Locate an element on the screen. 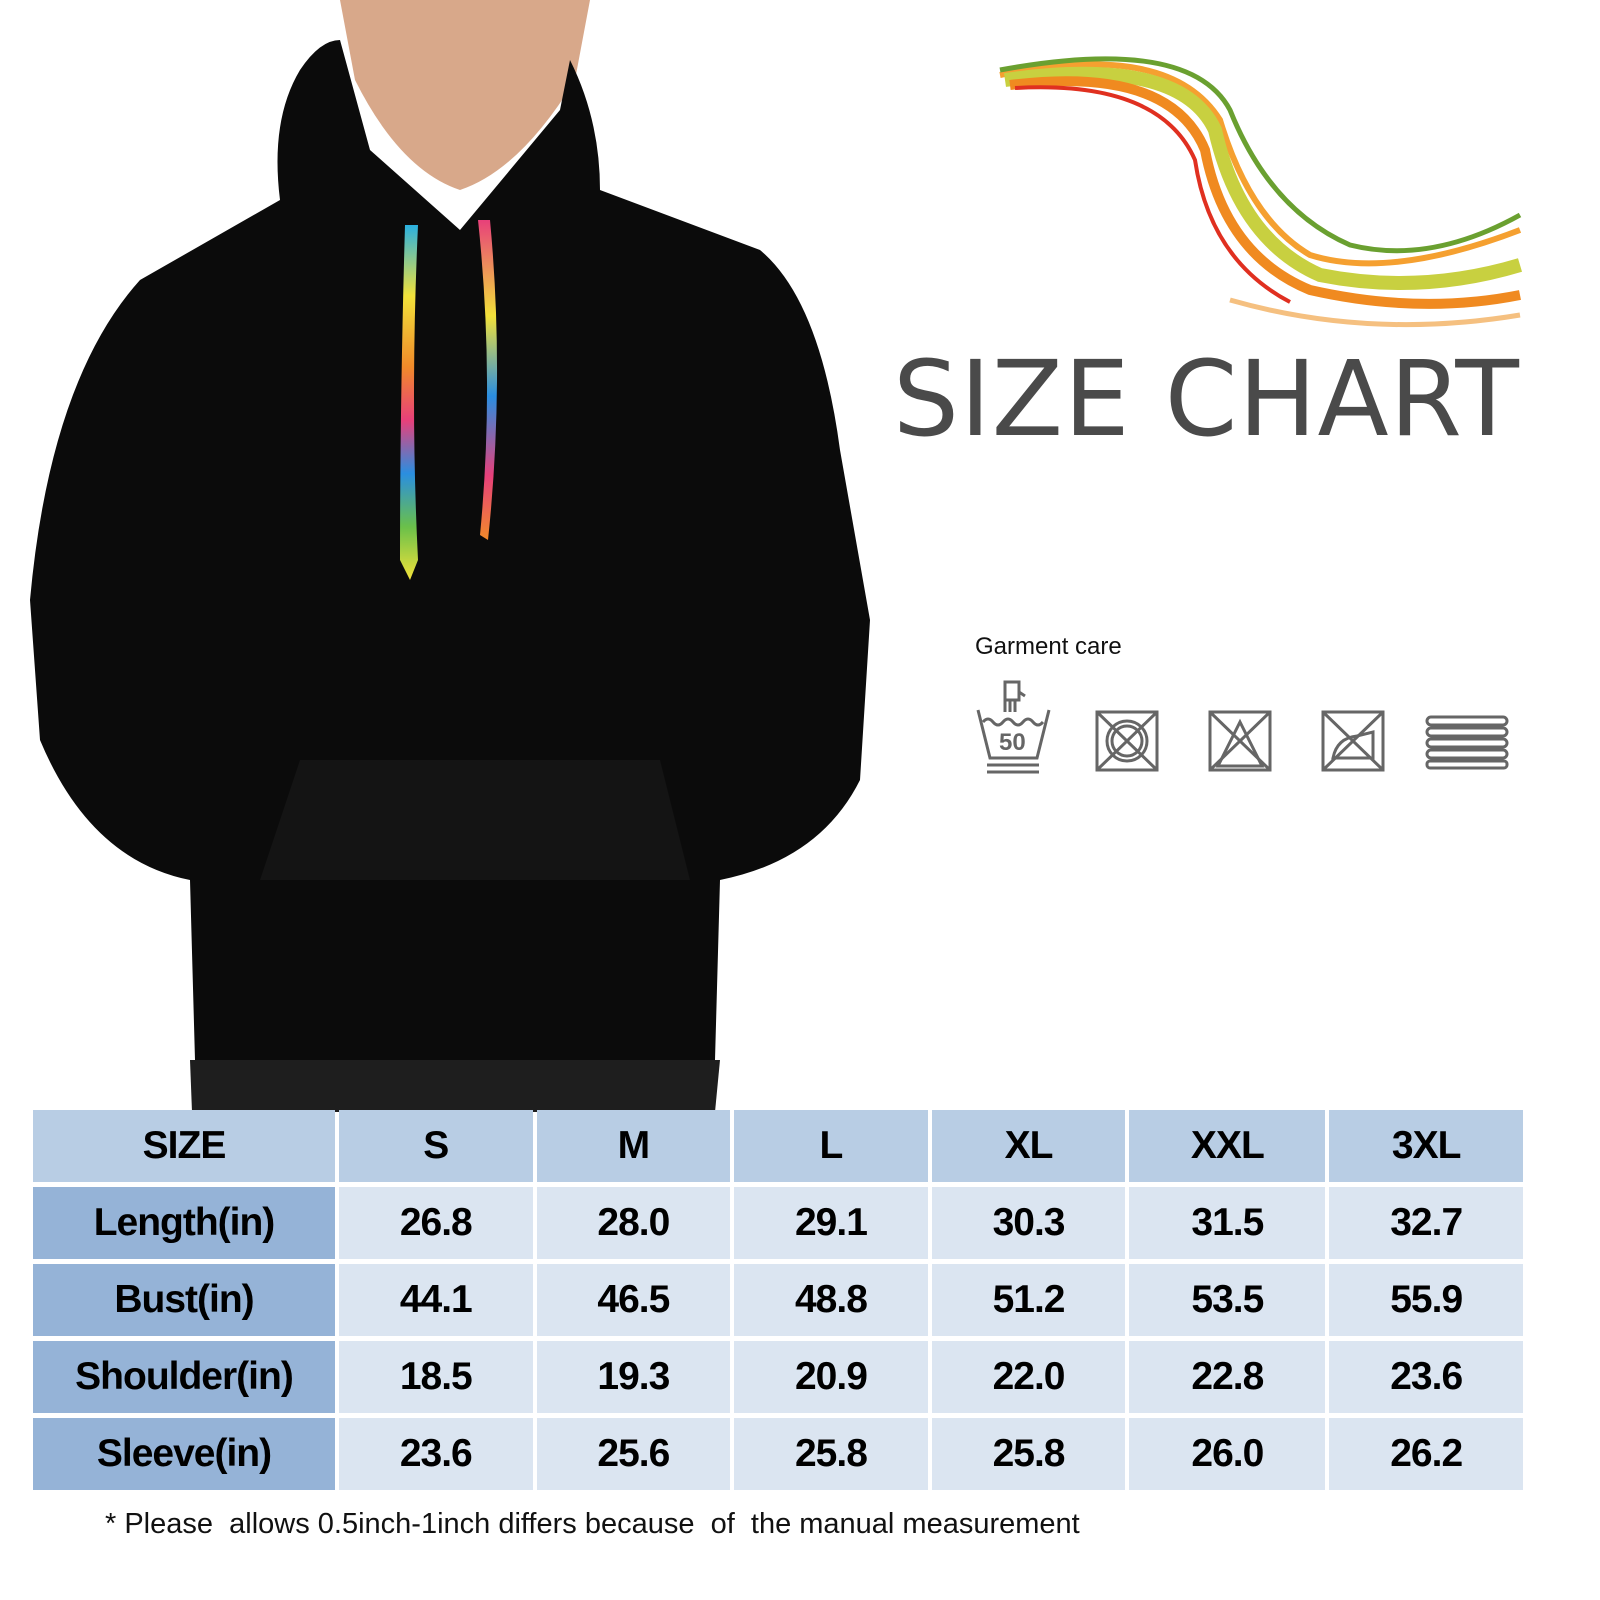  table-cell: 19.3 is located at coordinates (633, 1377).